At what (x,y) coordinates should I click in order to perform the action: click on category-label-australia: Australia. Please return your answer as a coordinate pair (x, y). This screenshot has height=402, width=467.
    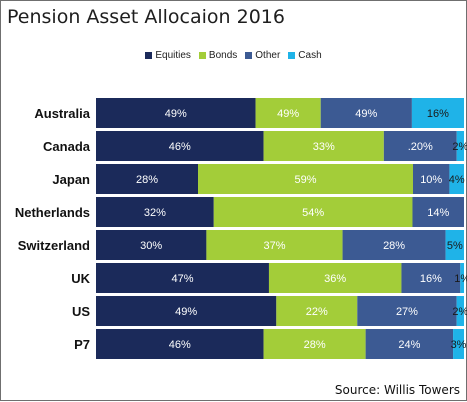
    Looking at the image, I should click on (62, 113).